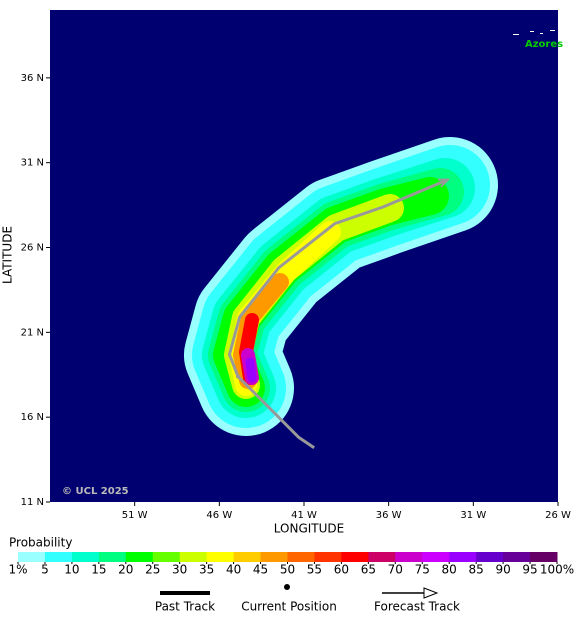  What do you see at coordinates (422, 570) in the screenshot?
I see `colorbar-tick-label: 75` at bounding box center [422, 570].